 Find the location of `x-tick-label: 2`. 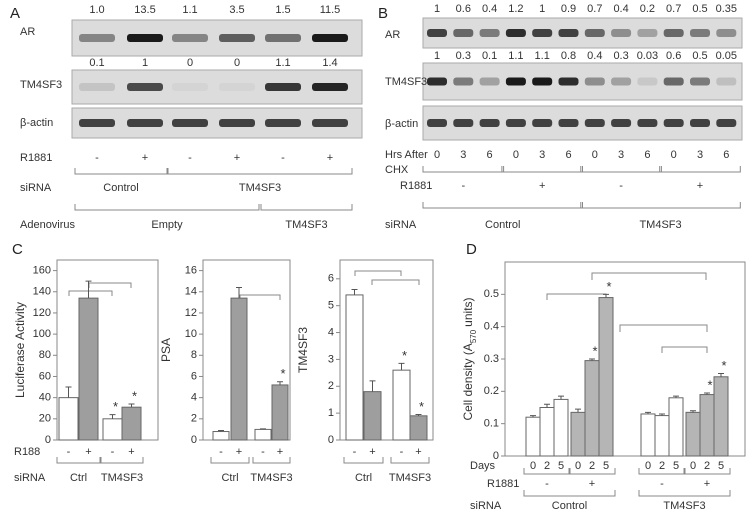

x-tick-label: 2 is located at coordinates (547, 466).